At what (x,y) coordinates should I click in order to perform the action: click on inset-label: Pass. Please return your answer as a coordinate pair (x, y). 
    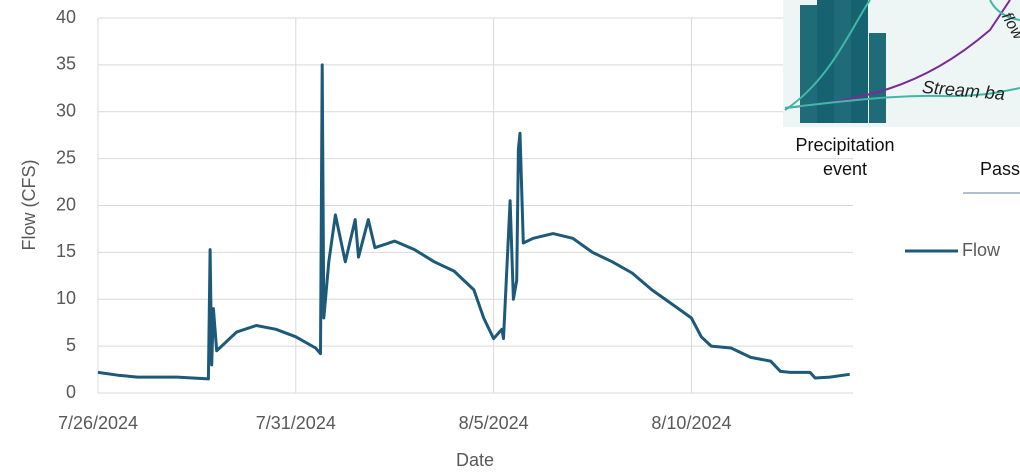
    Looking at the image, I should click on (1000, 169).